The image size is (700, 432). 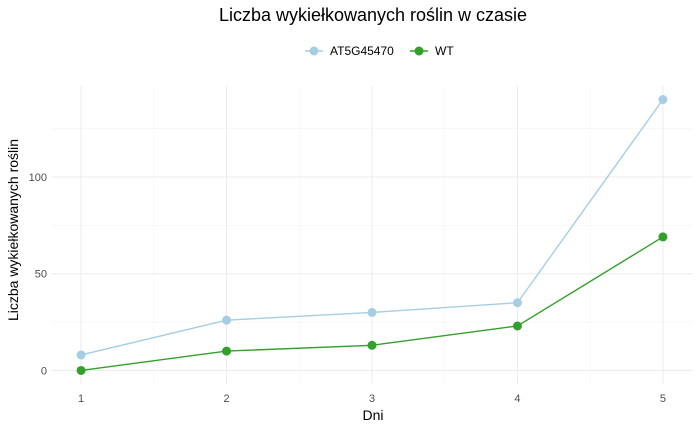 What do you see at coordinates (362, 51) in the screenshot?
I see `legend-label: AT5G45470` at bounding box center [362, 51].